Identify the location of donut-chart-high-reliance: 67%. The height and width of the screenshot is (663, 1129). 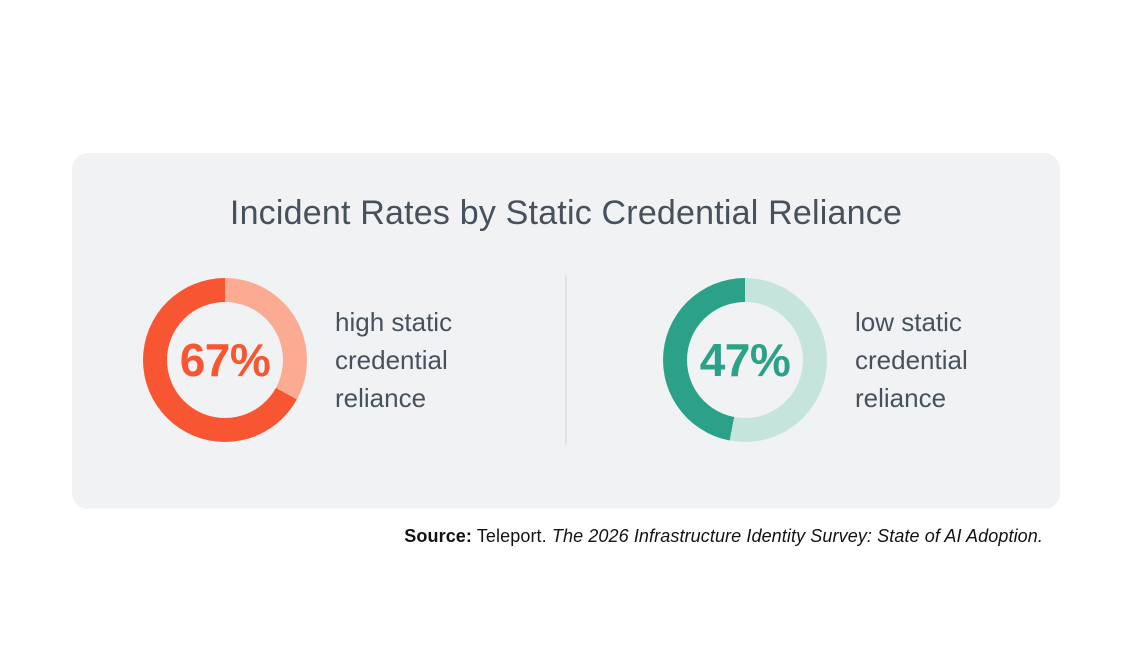
(225, 360).